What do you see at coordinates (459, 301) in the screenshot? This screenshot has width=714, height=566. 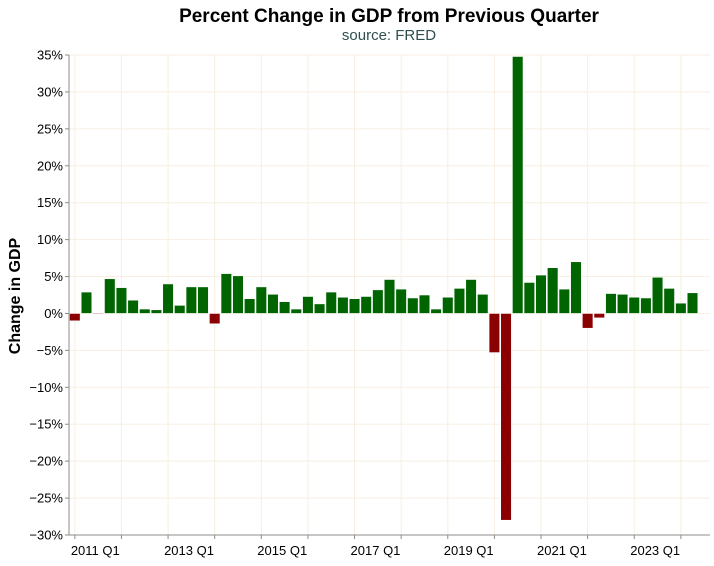 I see `bar-2019-q2` at bounding box center [459, 301].